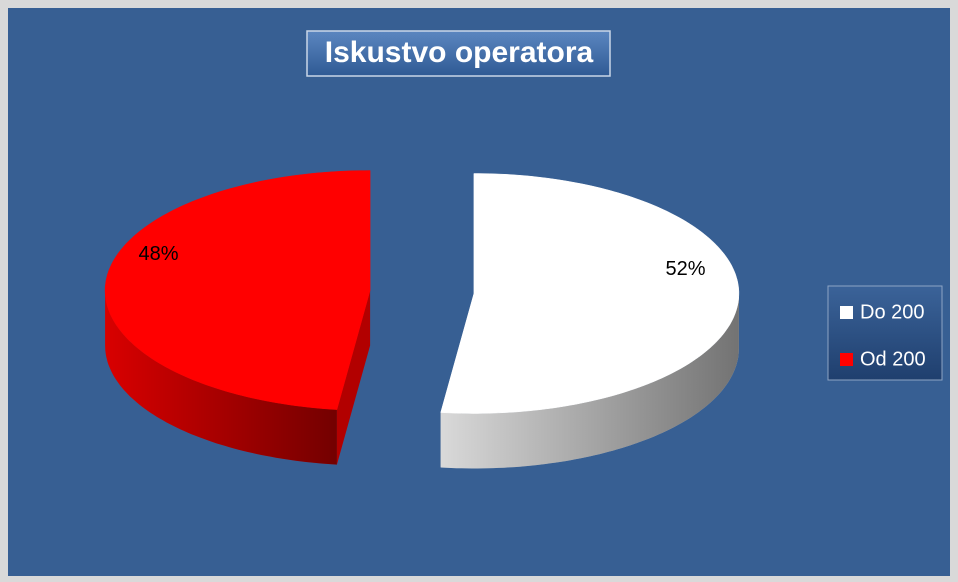 This screenshot has height=582, width=958. Describe the element at coordinates (159, 254) in the screenshot. I see `data-label: 48%` at that location.